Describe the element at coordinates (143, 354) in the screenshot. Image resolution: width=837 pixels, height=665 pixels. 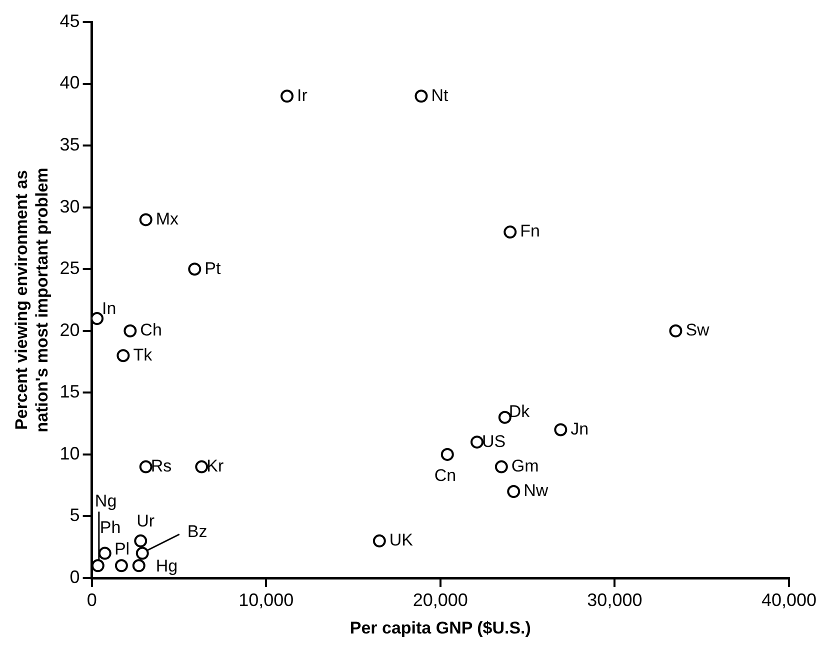
I see `data-label: Tk` at that location.